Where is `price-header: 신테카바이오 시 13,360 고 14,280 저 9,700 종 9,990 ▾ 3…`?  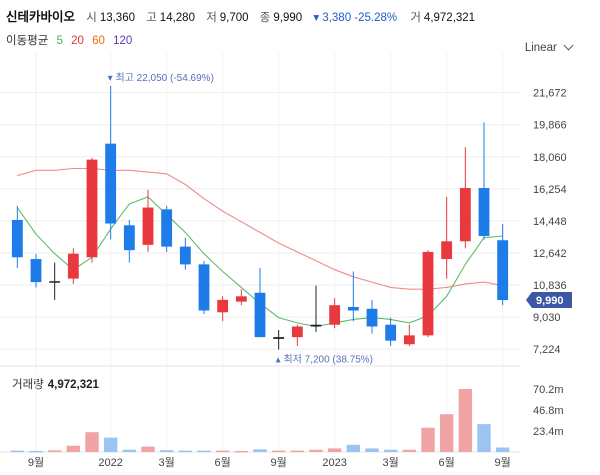 price-header: 신테카바이오 시 13,360 고 14,280 저 9,700 종 9,990 ▾ 3… is located at coordinates (244, 15).